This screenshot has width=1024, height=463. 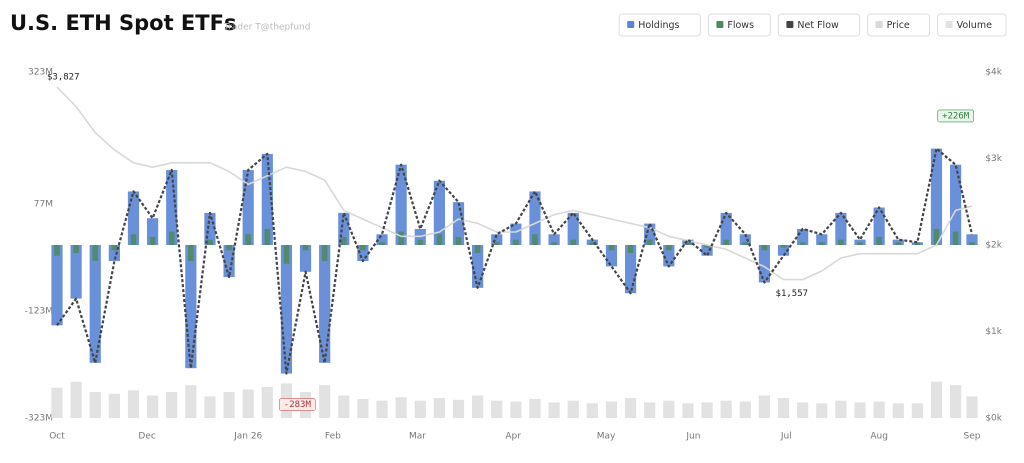 What do you see at coordinates (39, 311) in the screenshot?
I see `y-tick-label: -123M` at bounding box center [39, 311].